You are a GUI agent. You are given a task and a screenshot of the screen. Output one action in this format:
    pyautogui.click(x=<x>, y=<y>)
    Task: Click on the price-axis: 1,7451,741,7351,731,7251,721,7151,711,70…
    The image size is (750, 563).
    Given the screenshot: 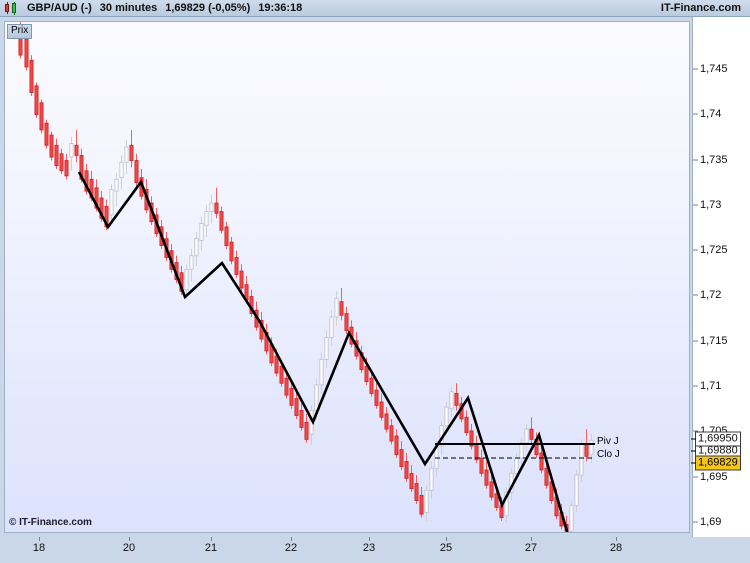 What is the action you would take?
    pyautogui.click(x=720, y=277)
    